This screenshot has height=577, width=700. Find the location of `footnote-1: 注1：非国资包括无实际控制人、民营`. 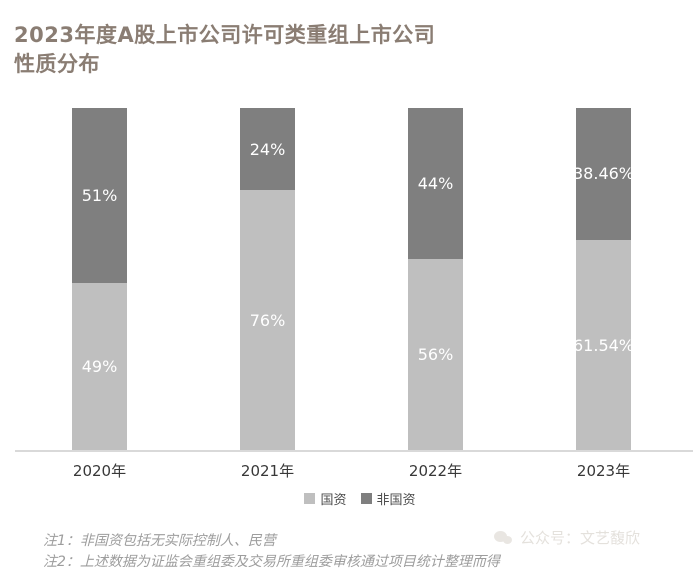

footnote-1: 注1：非国资包括无实际控制人、民营 is located at coordinates (159, 541).